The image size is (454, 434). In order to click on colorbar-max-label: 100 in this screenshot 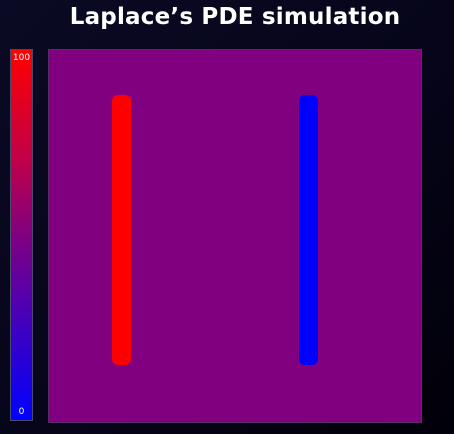, I will do `click(21, 58)`.